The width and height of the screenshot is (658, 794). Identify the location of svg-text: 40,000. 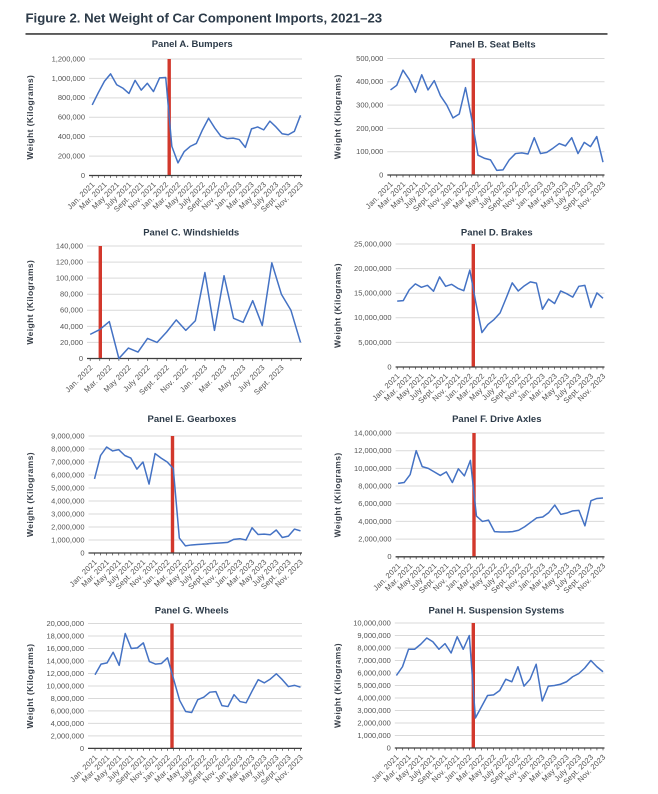
(71, 326).